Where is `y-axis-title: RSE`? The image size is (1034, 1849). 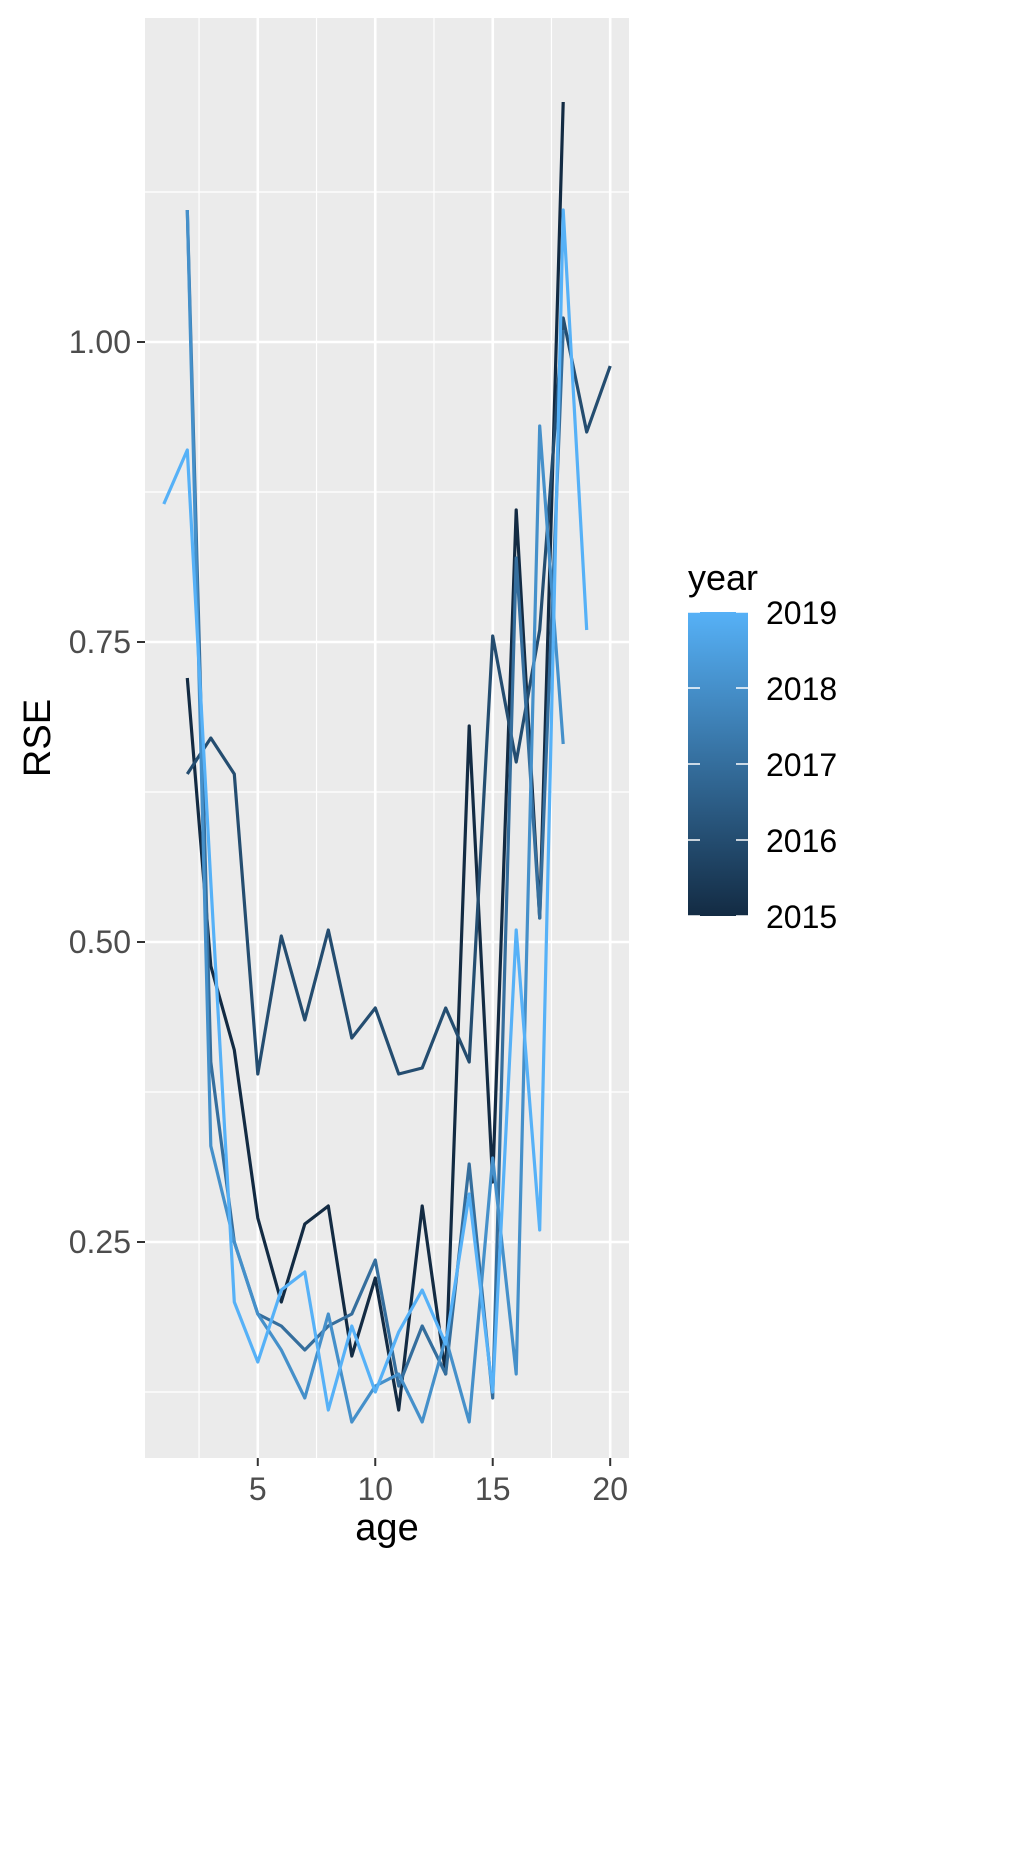
y-axis-title: RSE is located at coordinates (38, 738).